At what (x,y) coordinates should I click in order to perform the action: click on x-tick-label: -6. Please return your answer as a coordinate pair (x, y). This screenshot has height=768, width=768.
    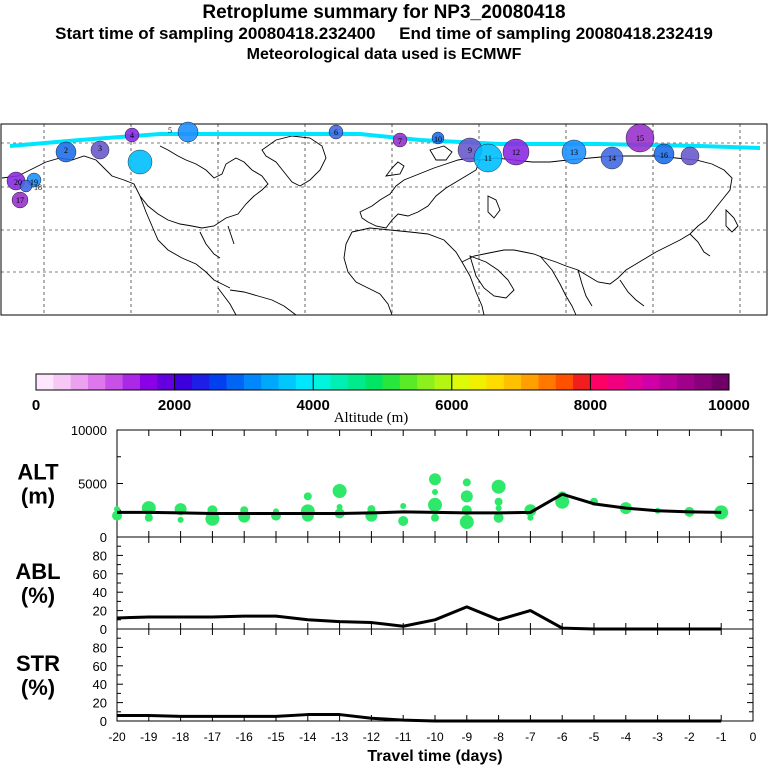
    Looking at the image, I should click on (562, 737).